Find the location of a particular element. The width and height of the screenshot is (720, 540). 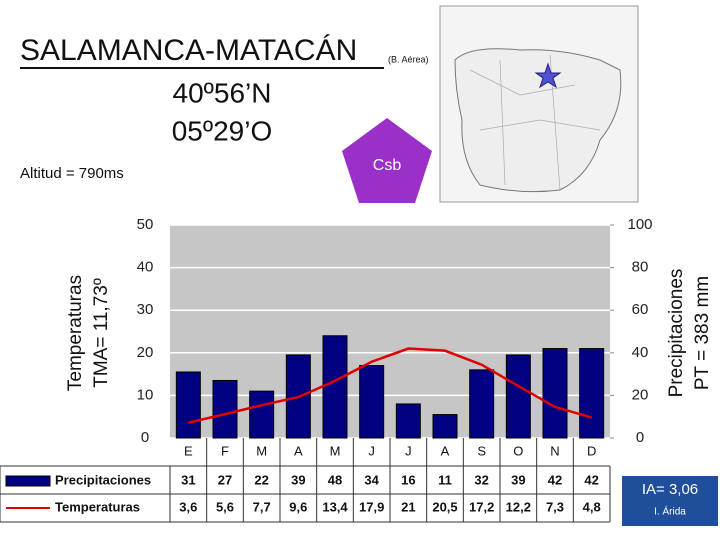

table-value: 32 is located at coordinates (481, 479).